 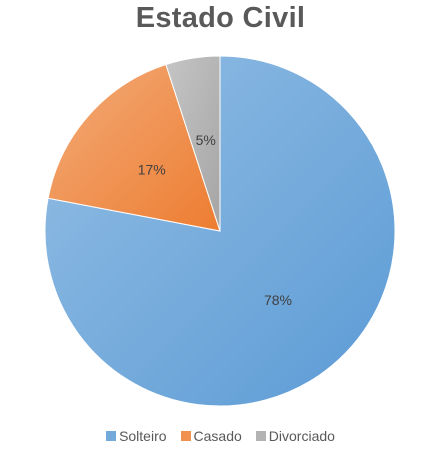 I want to click on chart-title: Estado Civil, so click(x=220, y=18).